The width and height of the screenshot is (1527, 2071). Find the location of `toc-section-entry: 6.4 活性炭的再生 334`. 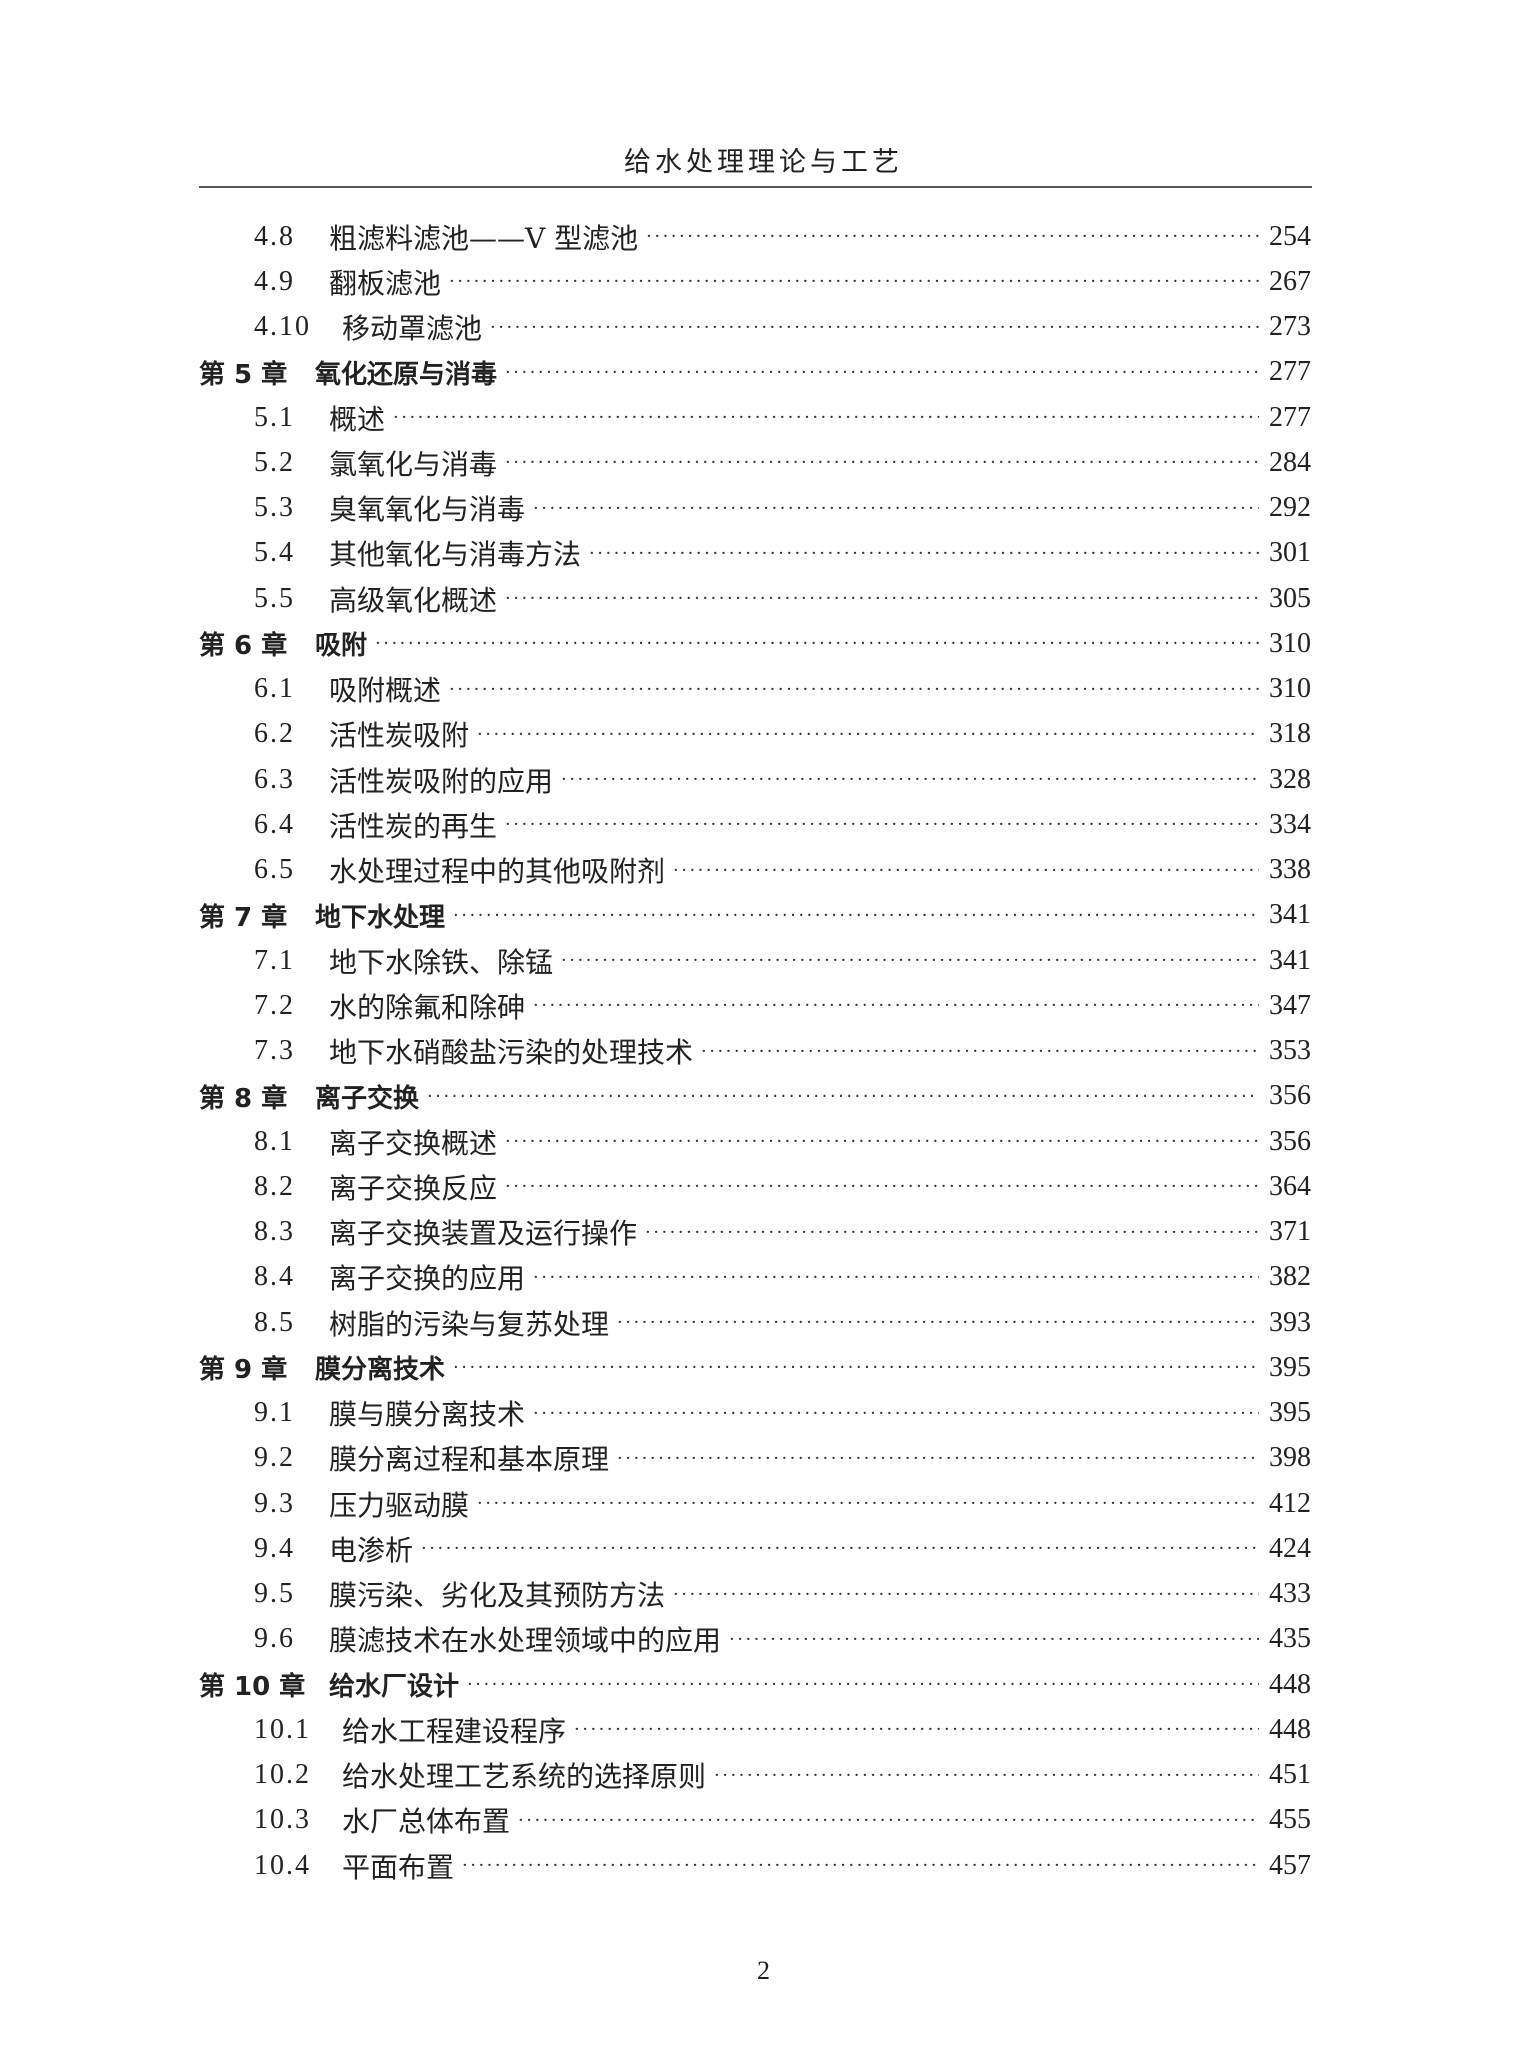

toc-section-entry: 6.4 活性炭的再生 334 is located at coordinates (755, 824).